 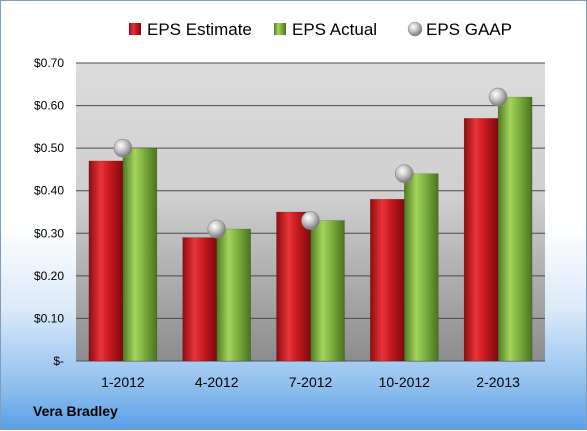 What do you see at coordinates (49, 148) in the screenshot?
I see `y-tick-label: $0.50` at bounding box center [49, 148].